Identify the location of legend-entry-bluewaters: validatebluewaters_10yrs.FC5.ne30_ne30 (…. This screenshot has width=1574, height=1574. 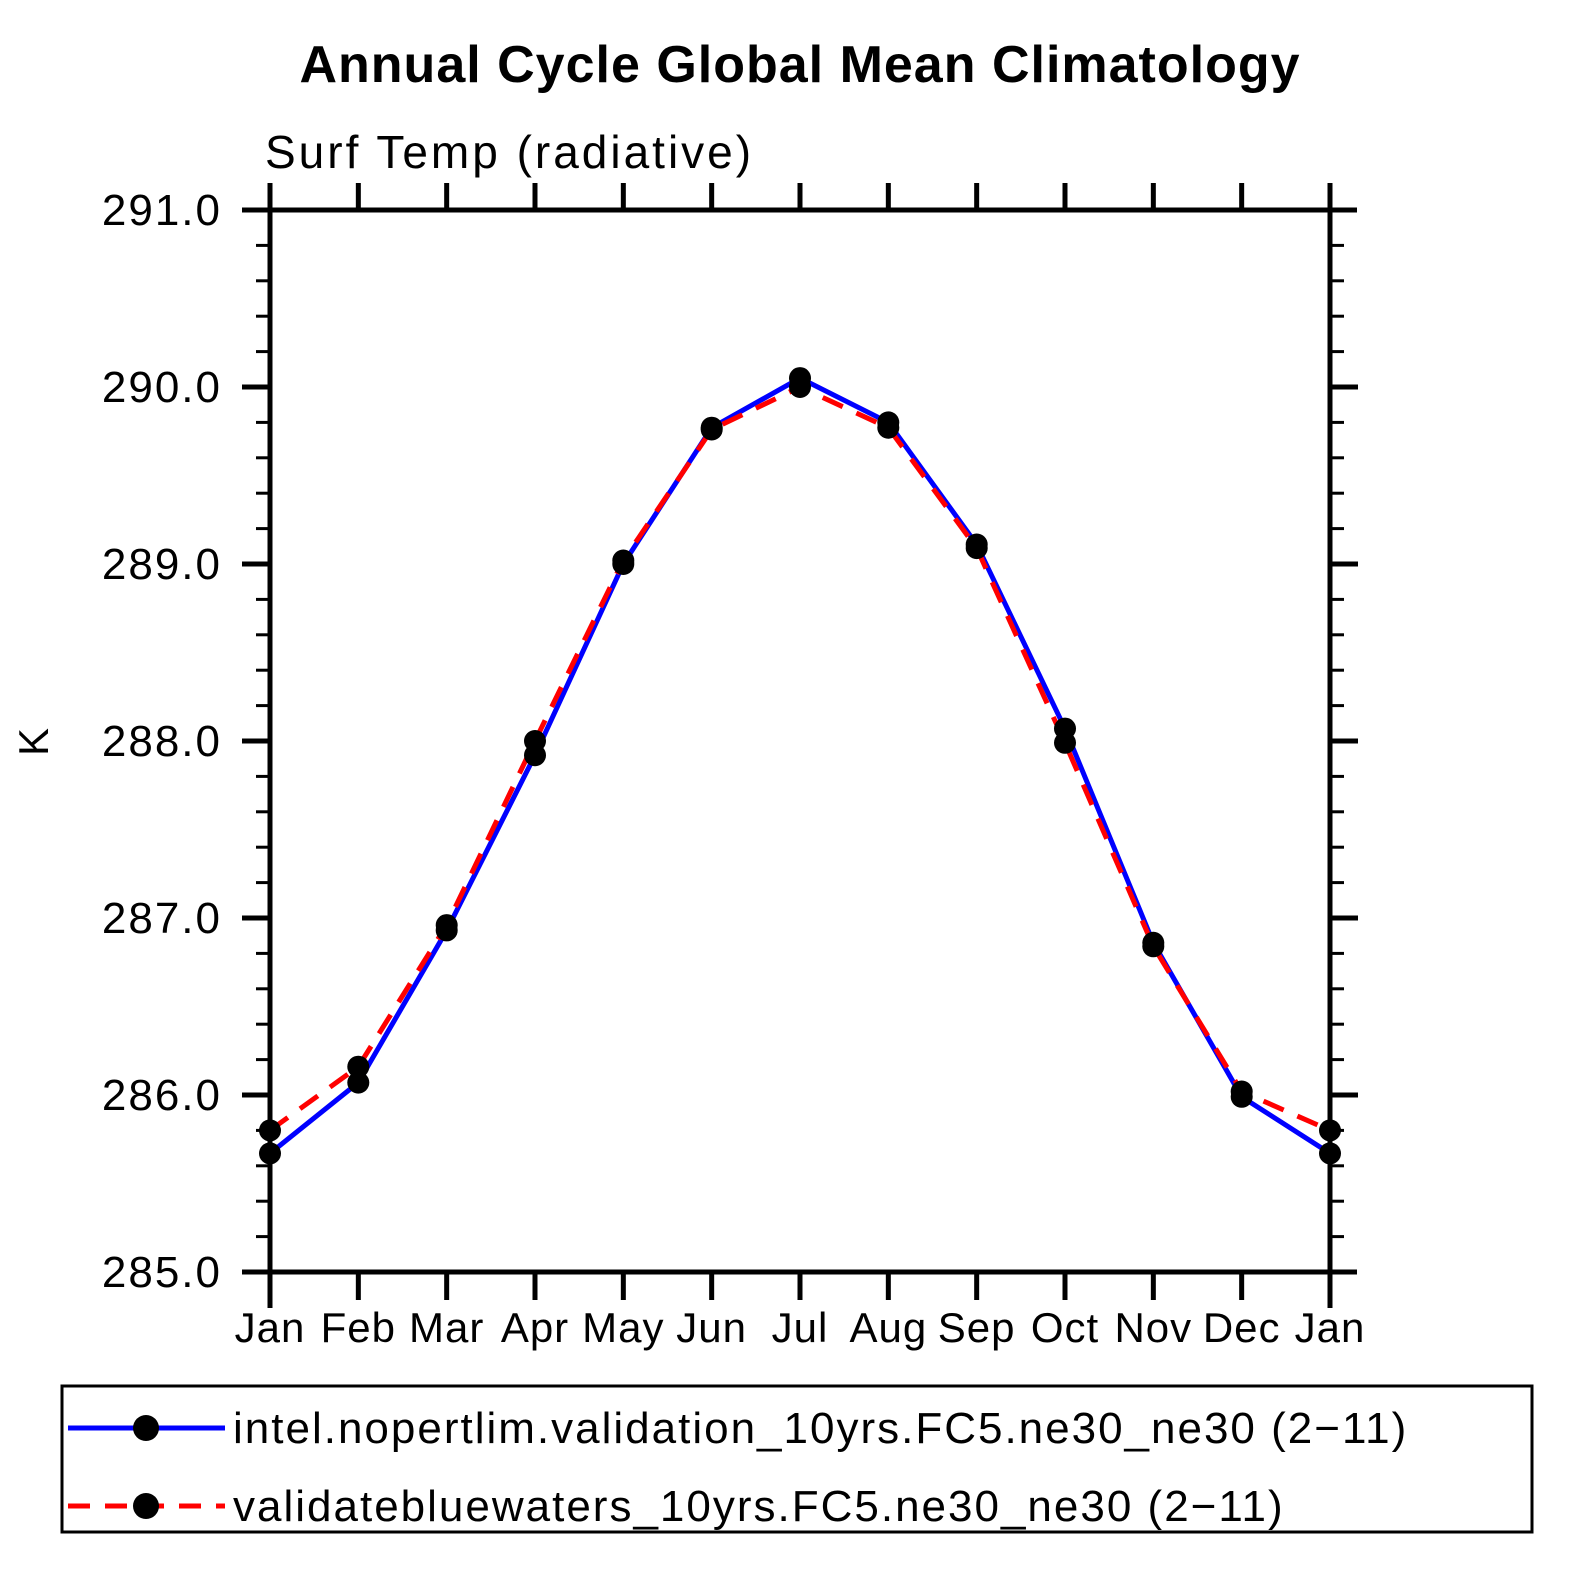
(676, 1506).